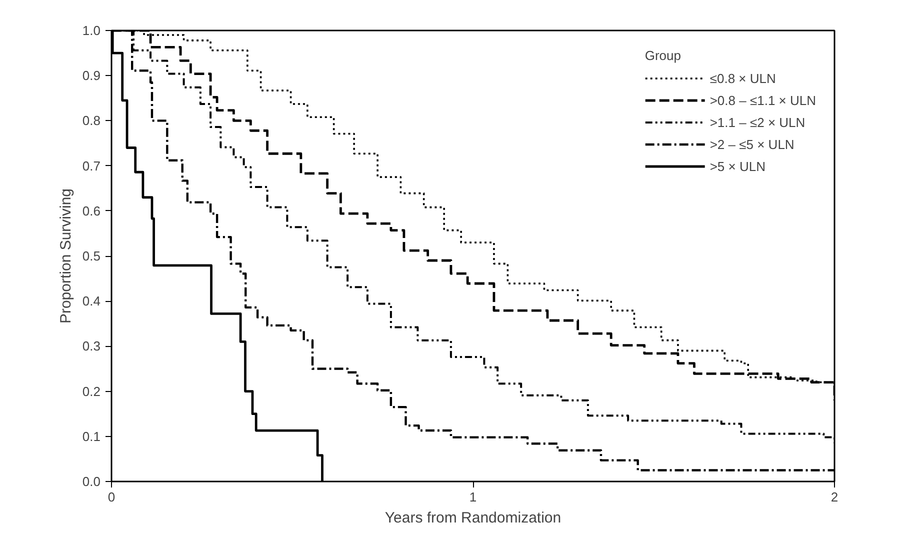  I want to click on y-tick-label: 0.2, so click(91, 391).